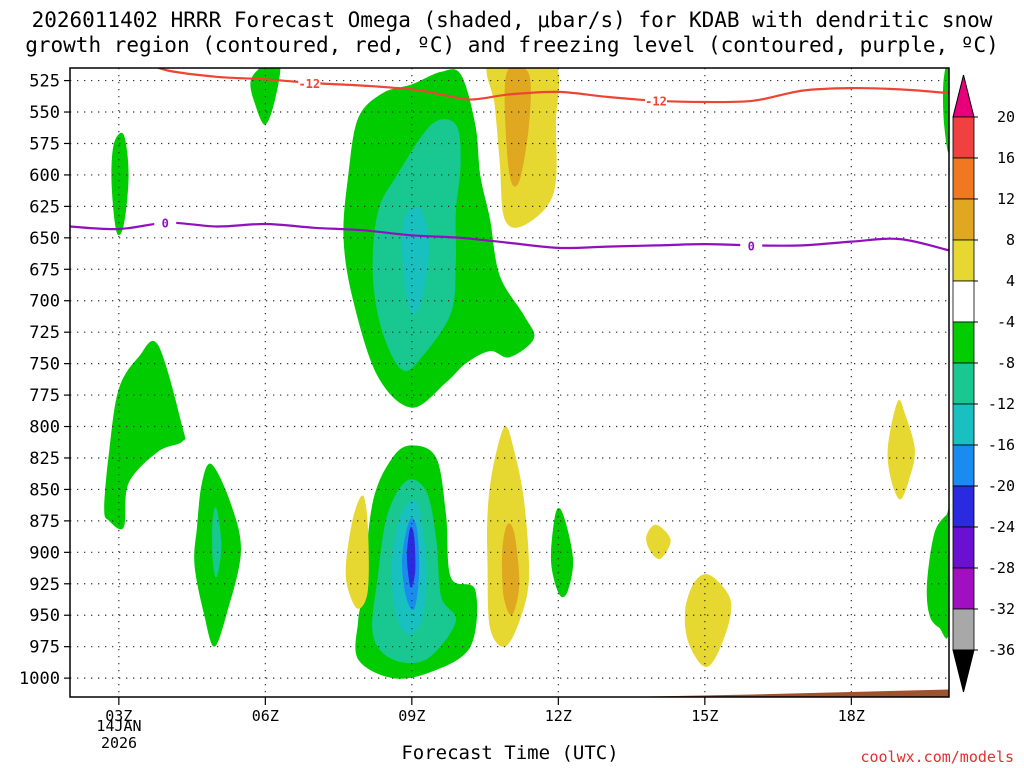 Image resolution: width=1024 pixels, height=768 pixels. Describe the element at coordinates (963, 301) in the screenshot. I see `colorbar-bin--4-to-4` at that location.